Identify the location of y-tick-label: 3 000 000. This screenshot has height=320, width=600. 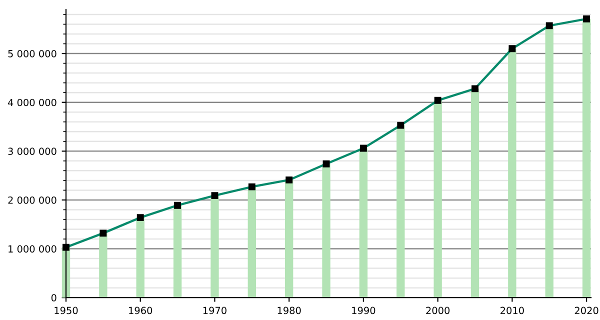
(32, 151).